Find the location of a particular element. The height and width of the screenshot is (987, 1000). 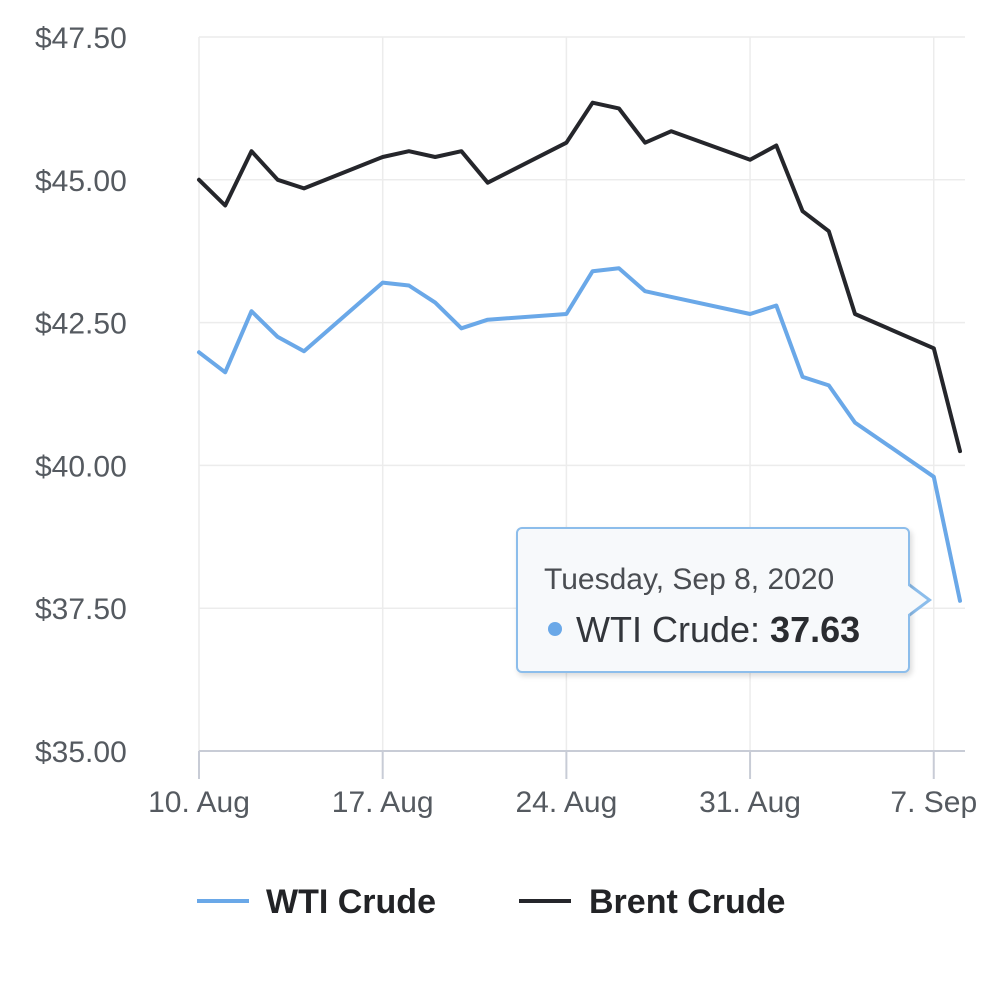

tooltip-date: Tuesday, Sep 8, 2020 is located at coordinates (689, 579).